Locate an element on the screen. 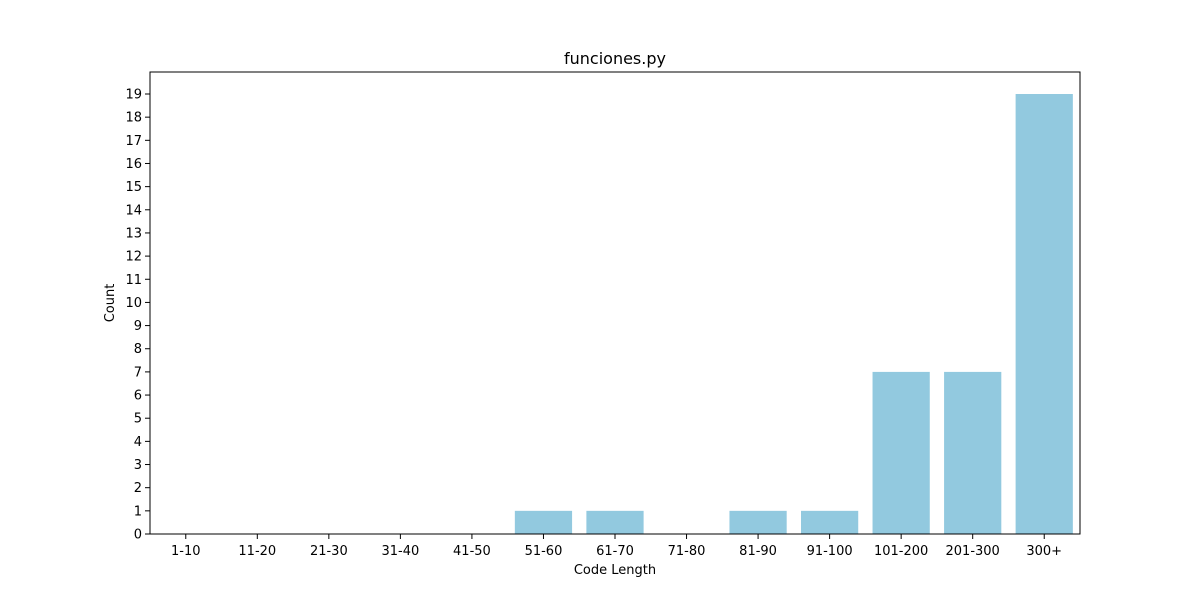 The width and height of the screenshot is (1200, 600). y-tick-label: 5 is located at coordinates (138, 419).